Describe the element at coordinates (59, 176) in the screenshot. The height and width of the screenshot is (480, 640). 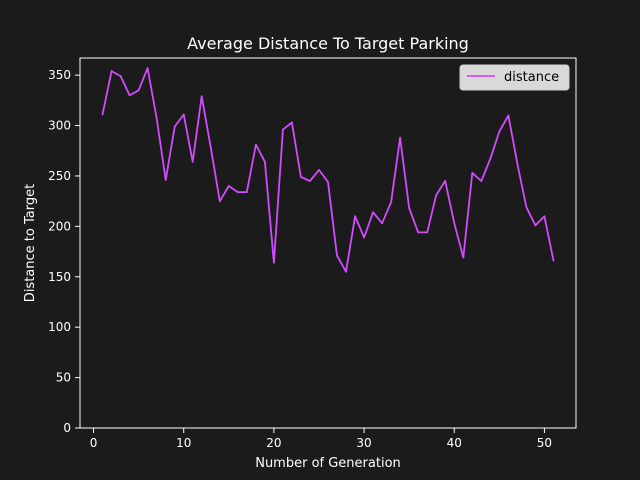
I see `y-tick-label: 250` at that location.